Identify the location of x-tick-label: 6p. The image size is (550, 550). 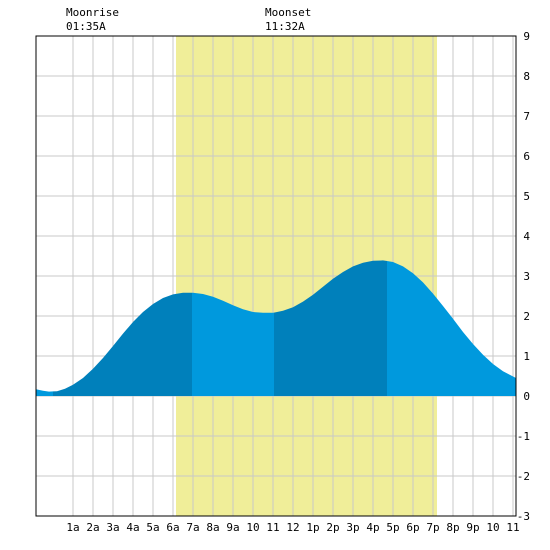
(412, 527).